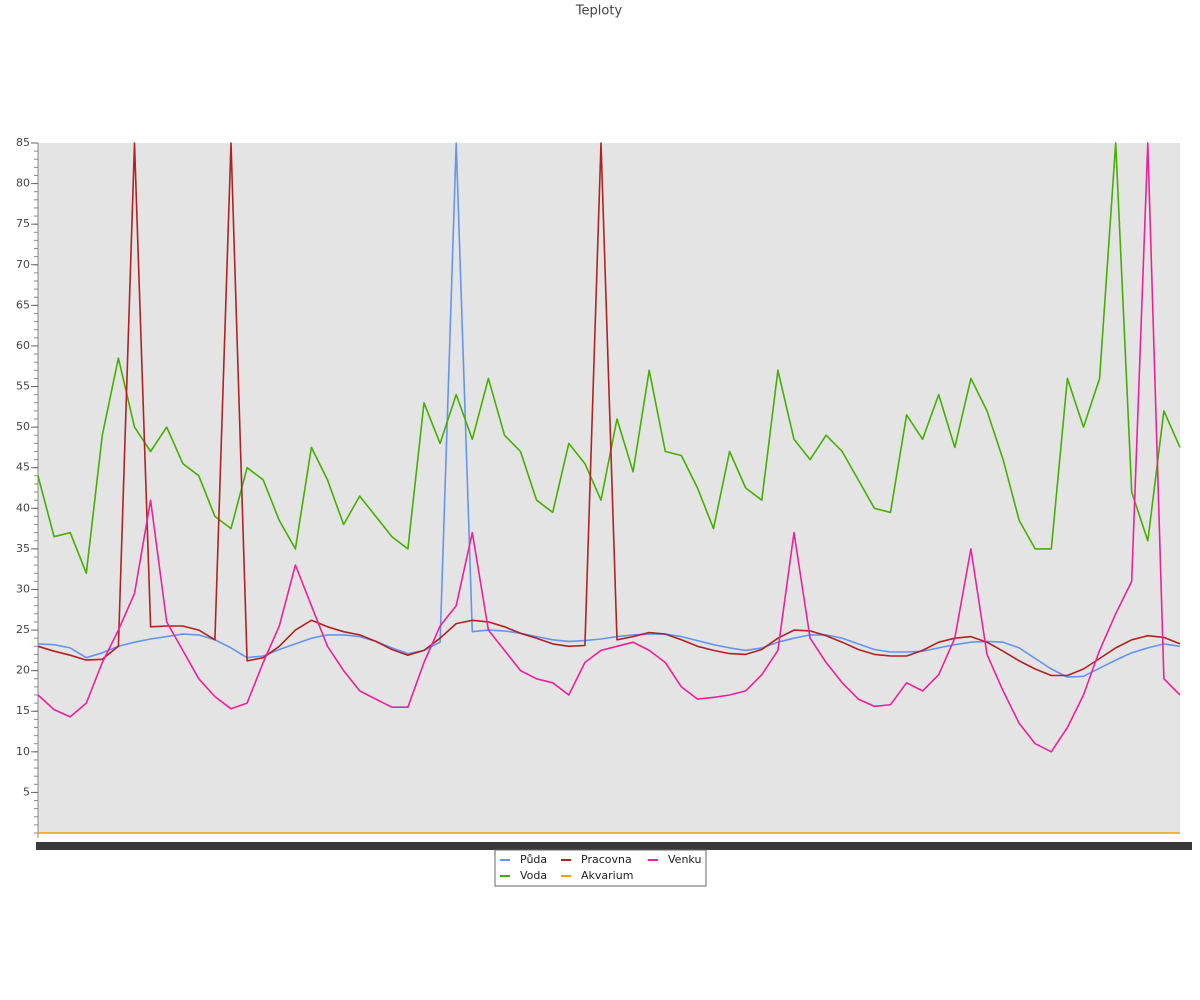 The image size is (1200, 1000). What do you see at coordinates (533, 859) in the screenshot?
I see `legend-label: Půda` at bounding box center [533, 859].